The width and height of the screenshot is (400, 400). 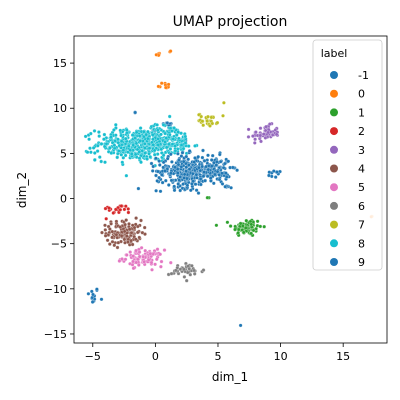 I want to click on legend-label: 2, so click(x=361, y=131).